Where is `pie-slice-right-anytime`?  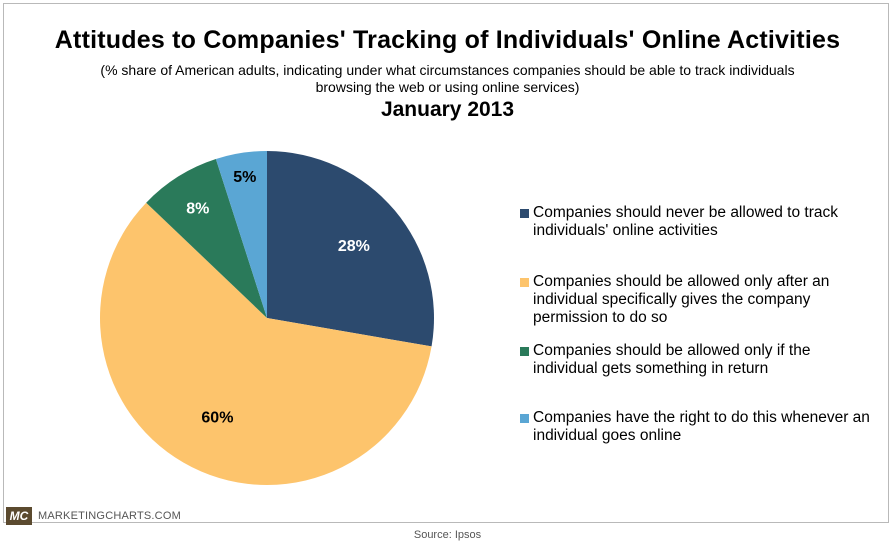 pie-slice-right-anytime is located at coordinates (241, 234).